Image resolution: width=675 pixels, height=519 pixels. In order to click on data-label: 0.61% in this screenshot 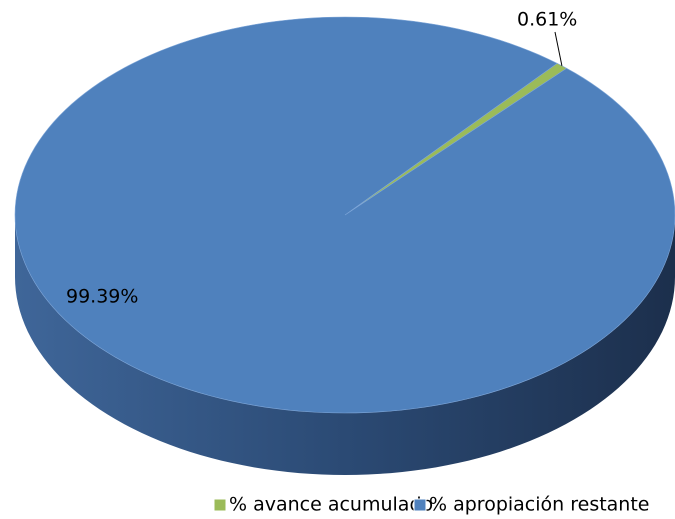, I will do `click(547, 20)`.